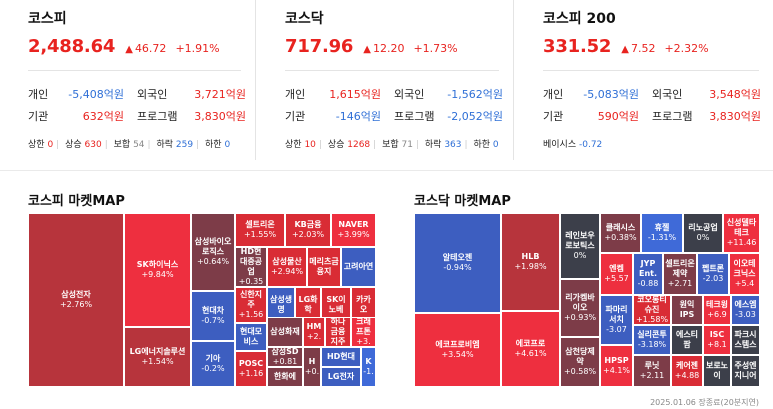  Describe the element at coordinates (662, 233) in the screenshot. I see `map-cell: 휴젤 -1.31%` at that location.